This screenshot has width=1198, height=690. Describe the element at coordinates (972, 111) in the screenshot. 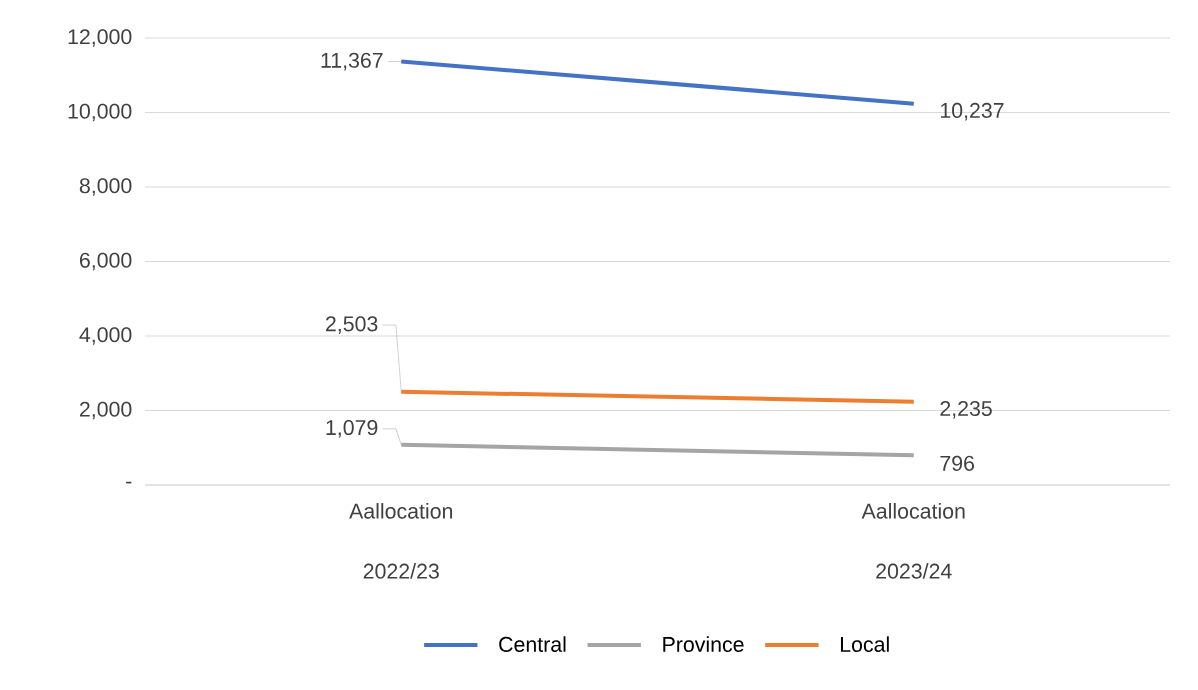

I see `data-label: 10,237` at that location.